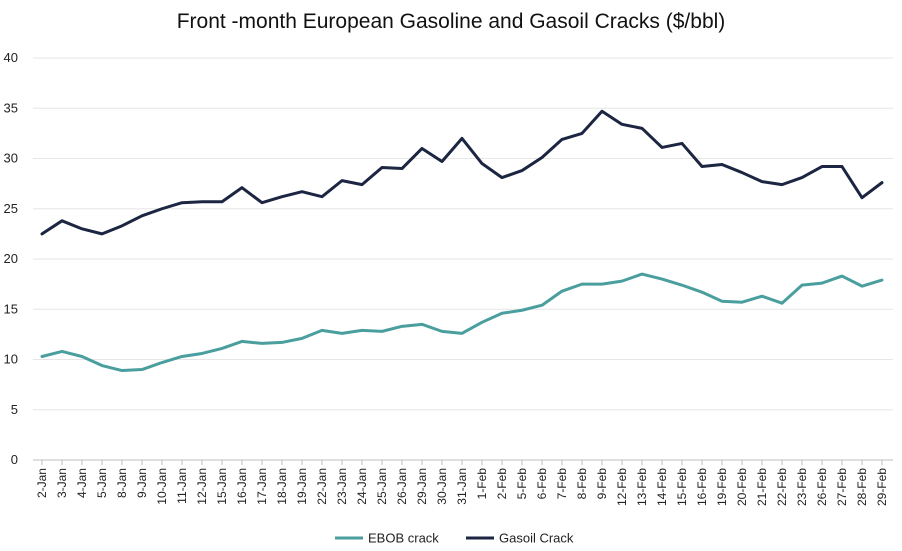 This screenshot has height=551, width=902. What do you see at coordinates (82, 483) in the screenshot?
I see `x-tick-label: 4-Jan` at bounding box center [82, 483].